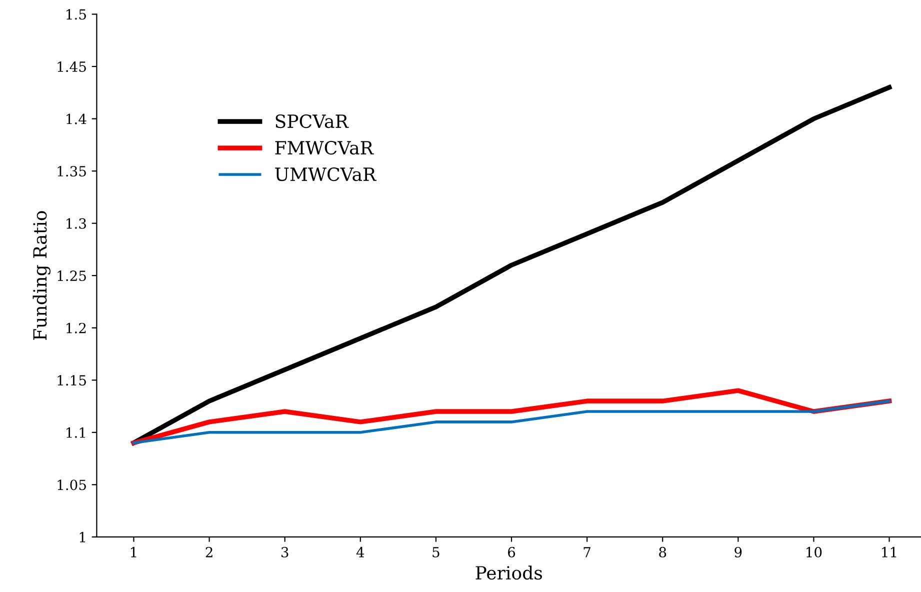 The width and height of the screenshot is (921, 592). I want to click on x-tick-label: 6, so click(512, 552).